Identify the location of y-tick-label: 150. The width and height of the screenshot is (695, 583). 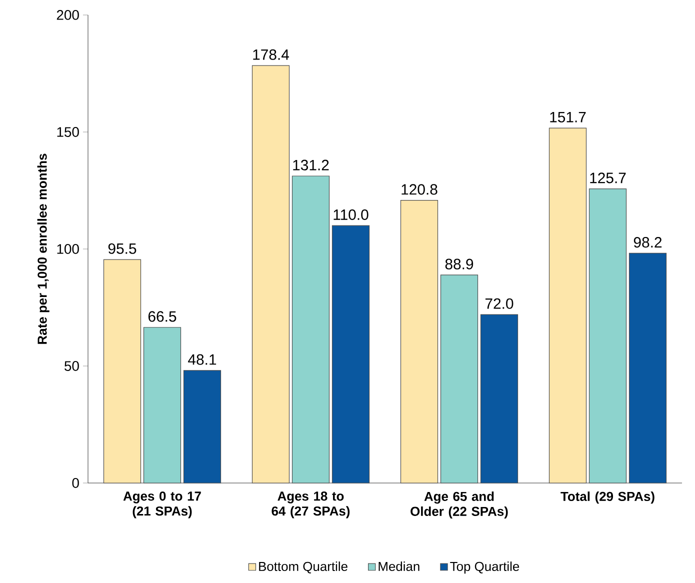
(68, 132).